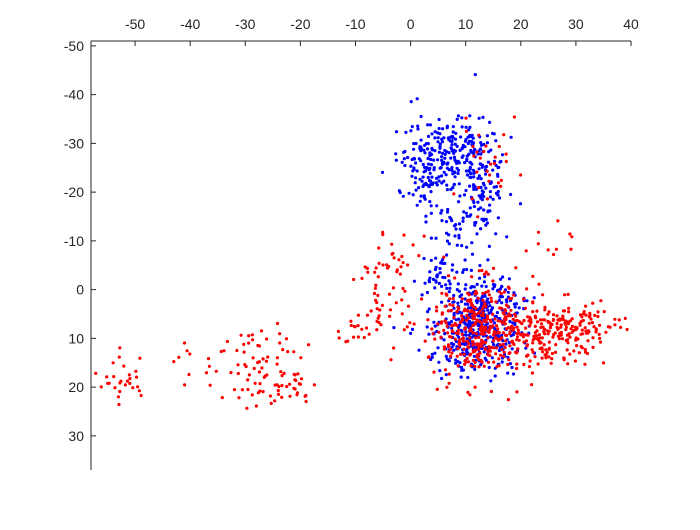 The width and height of the screenshot is (700, 530). What do you see at coordinates (411, 24) in the screenshot?
I see `x-tick-label: 0` at bounding box center [411, 24].